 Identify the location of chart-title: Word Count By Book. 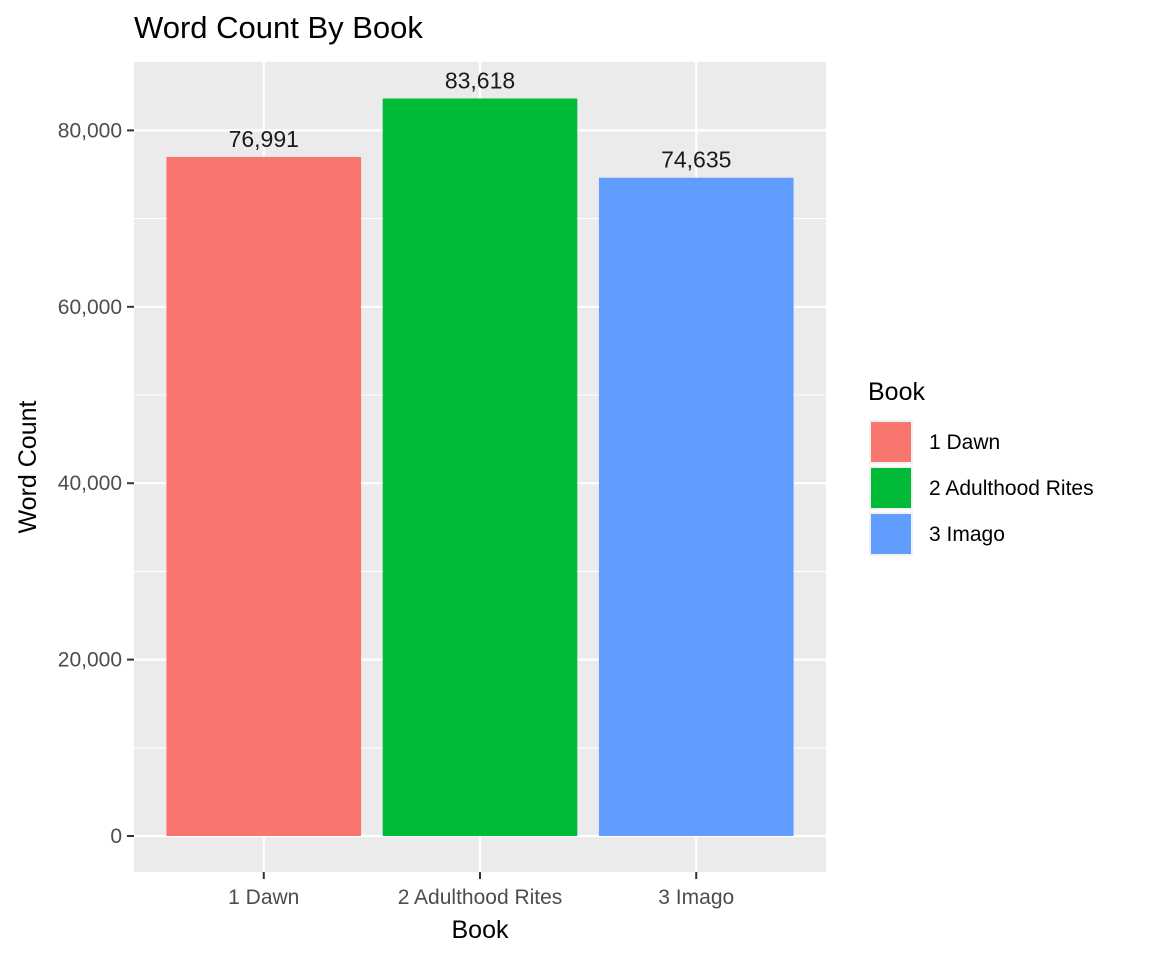
(278, 27).